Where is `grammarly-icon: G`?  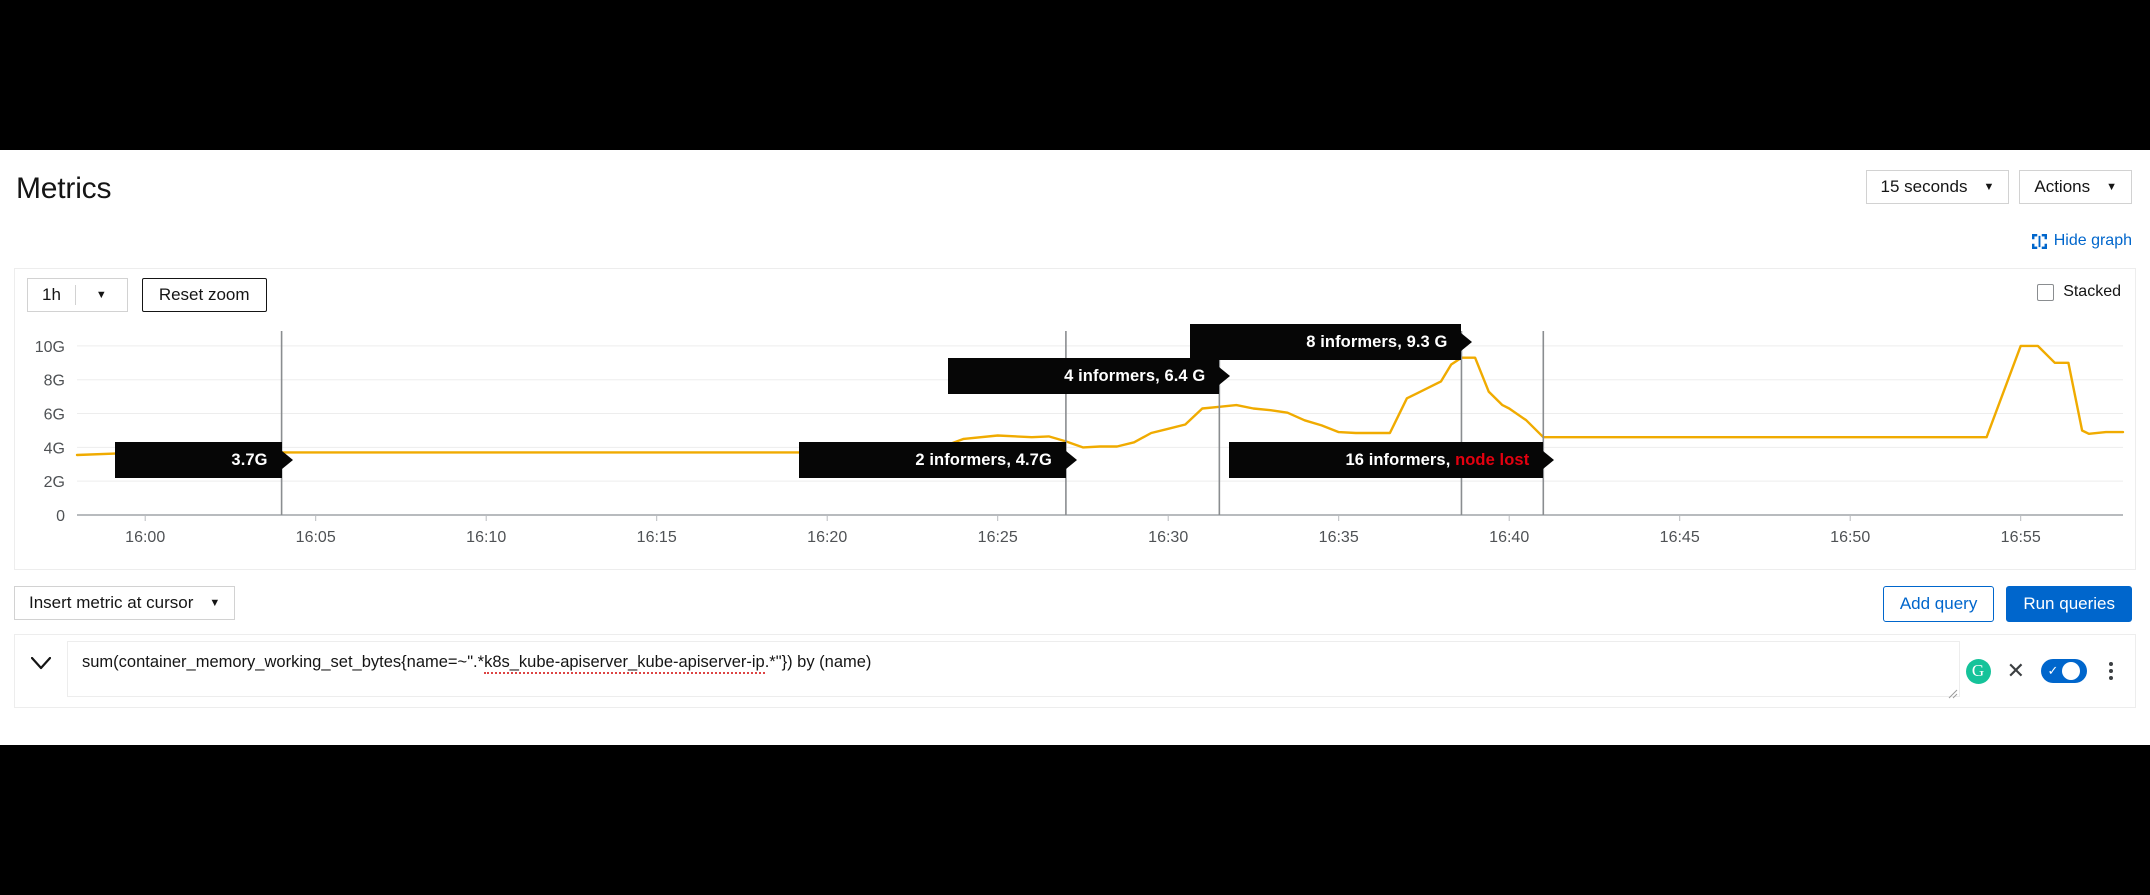
grammarly-icon: G is located at coordinates (1978, 671).